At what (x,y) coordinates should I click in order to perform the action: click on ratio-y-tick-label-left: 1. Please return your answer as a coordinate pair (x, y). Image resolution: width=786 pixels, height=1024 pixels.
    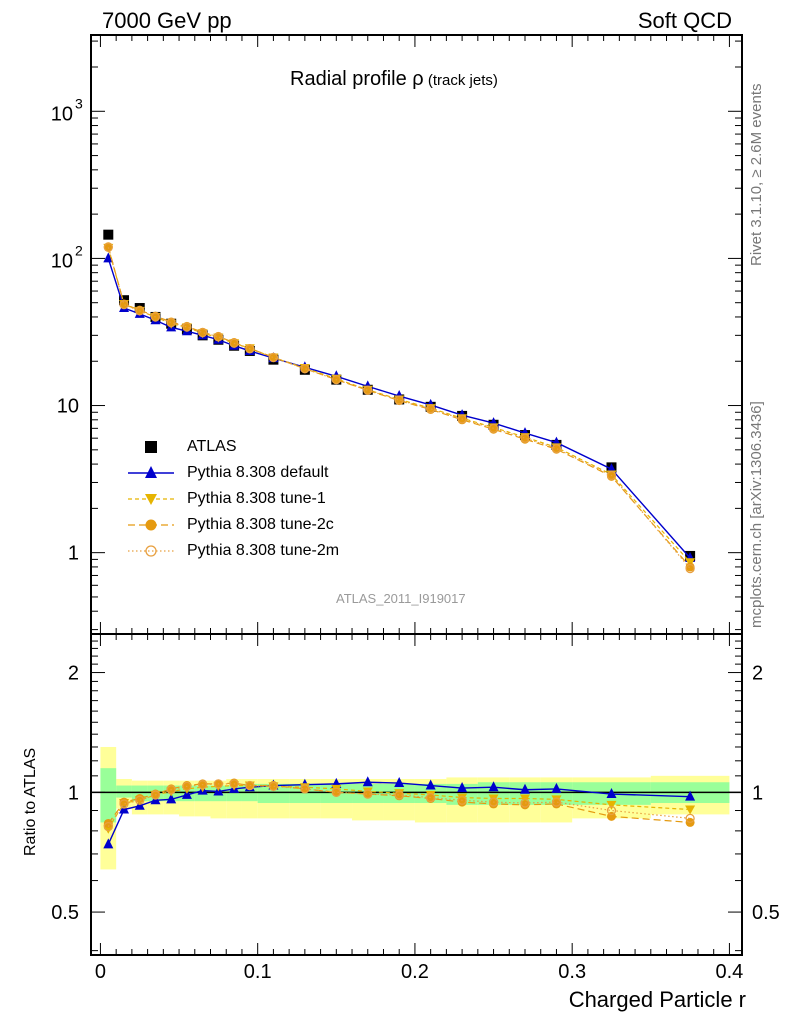
    Looking at the image, I should click on (73, 793).